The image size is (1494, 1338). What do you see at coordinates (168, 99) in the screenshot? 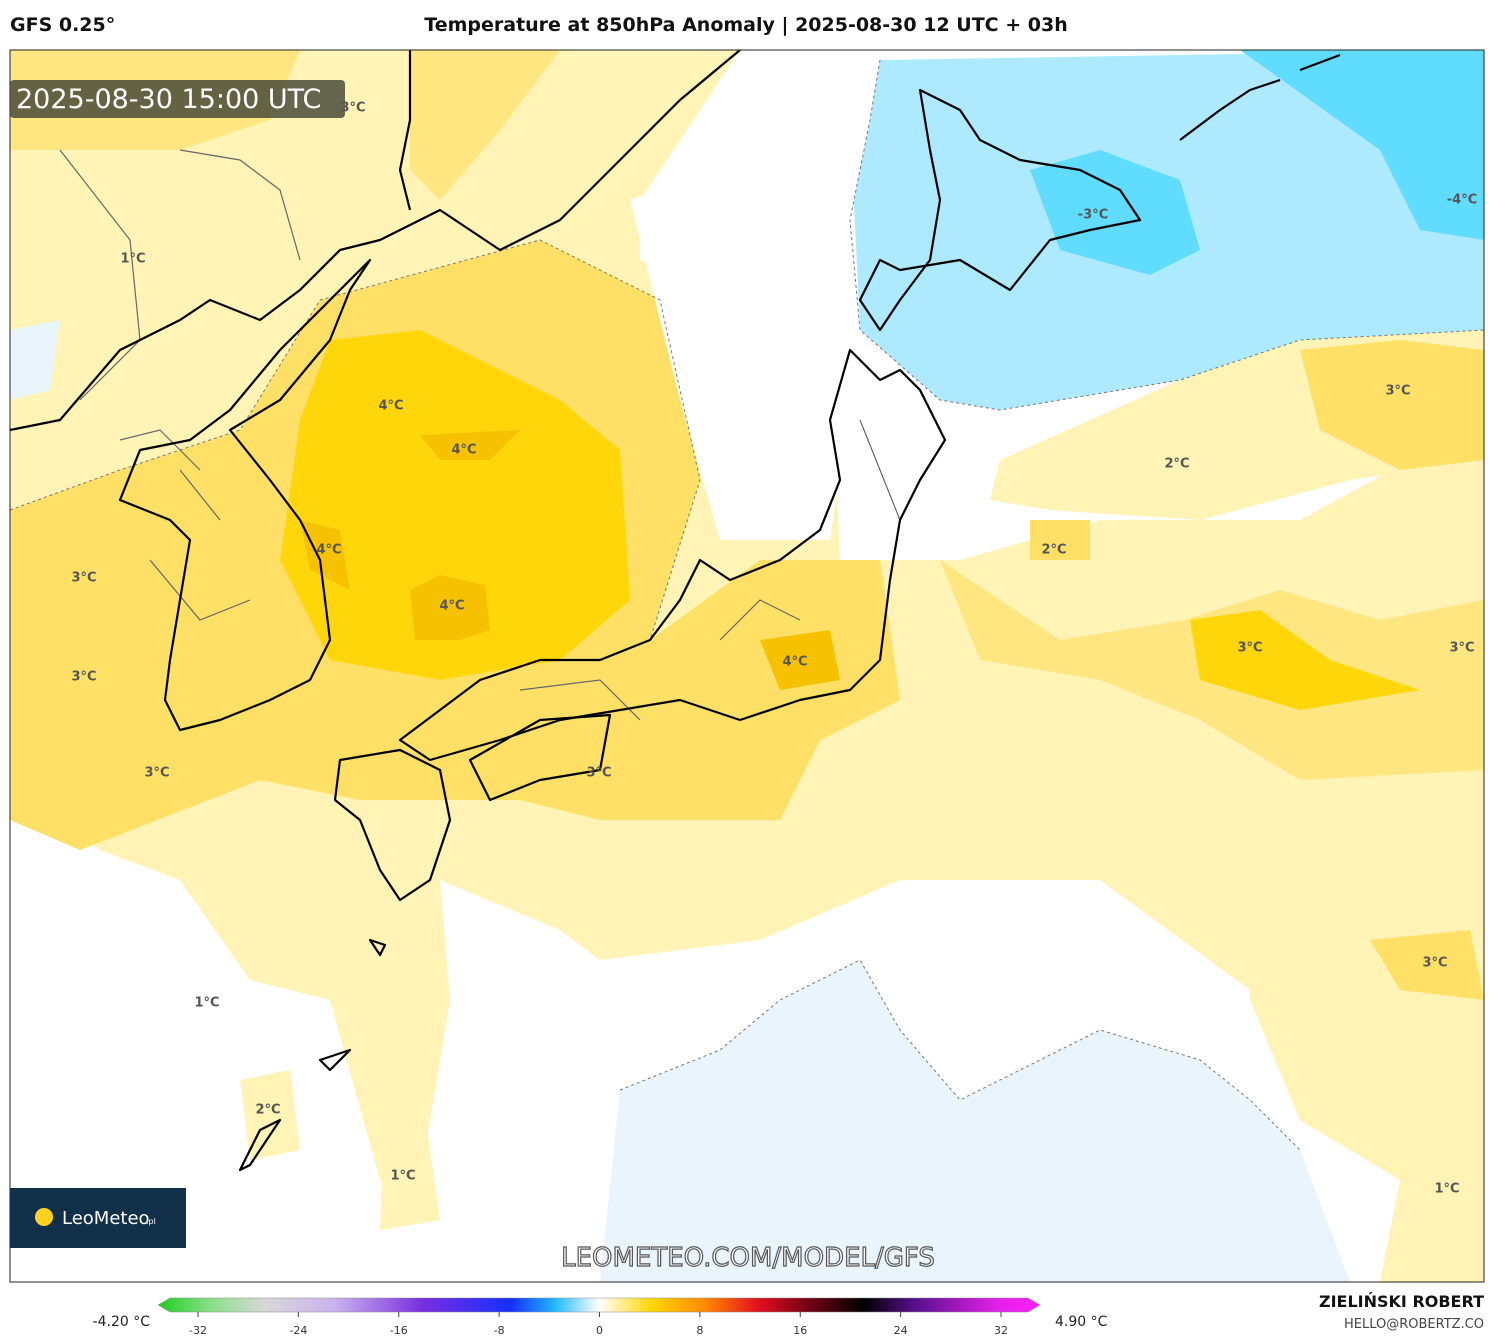
I see `valid-time: 2025-08-30 15:00 UTC` at bounding box center [168, 99].